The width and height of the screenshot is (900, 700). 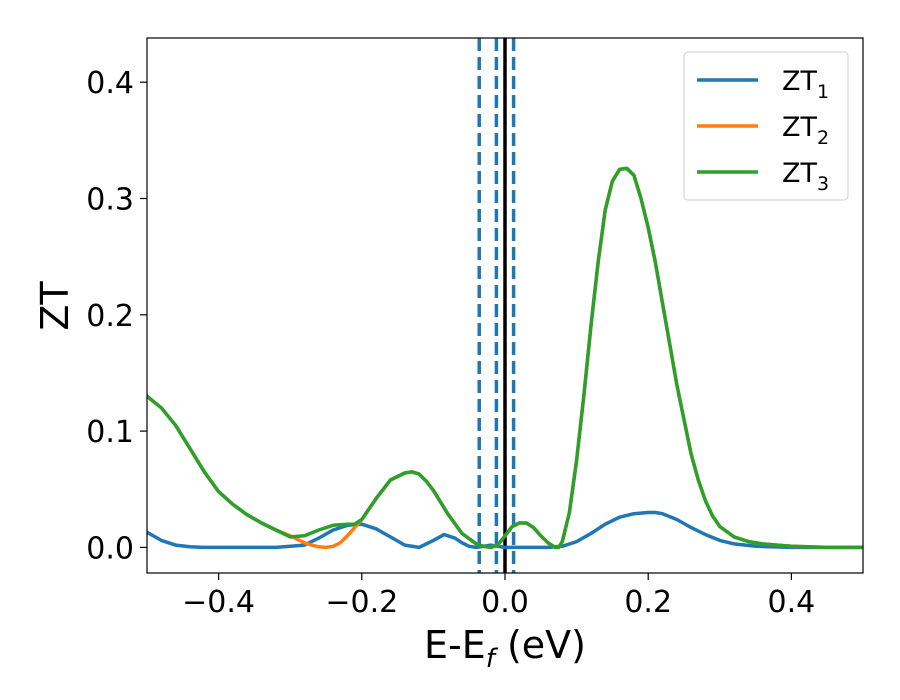 What do you see at coordinates (540, 645) in the screenshot?
I see `x-axis-label-unit: (eV)` at bounding box center [540, 645].